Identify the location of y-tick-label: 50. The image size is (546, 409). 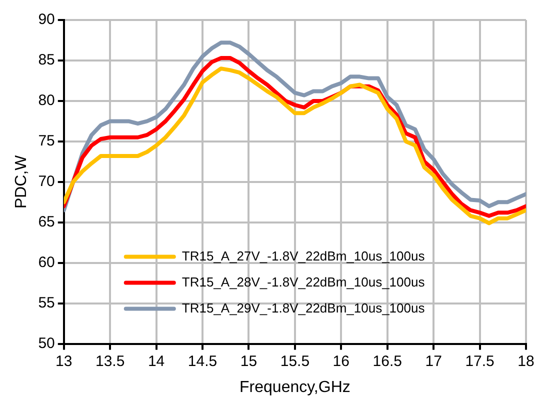
(46, 343).